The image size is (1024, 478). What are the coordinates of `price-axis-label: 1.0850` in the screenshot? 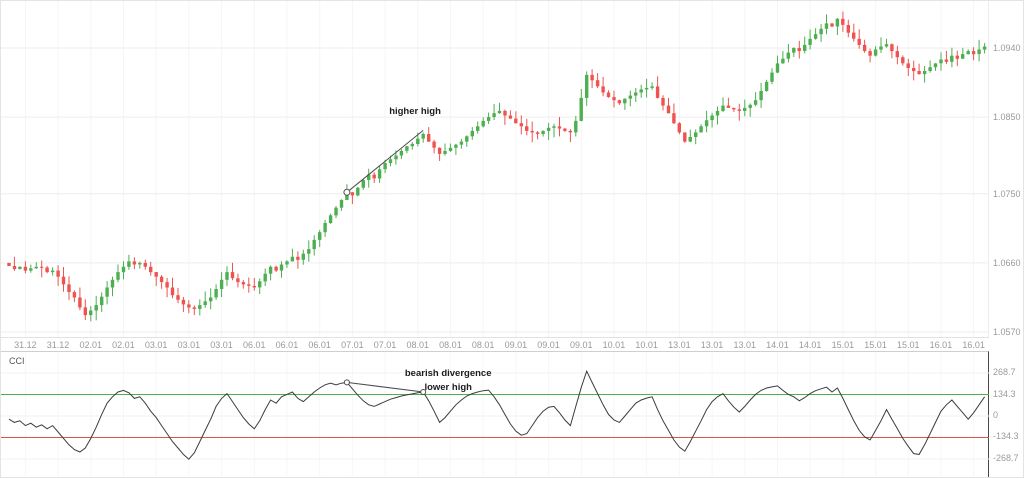 It's located at (1007, 117).